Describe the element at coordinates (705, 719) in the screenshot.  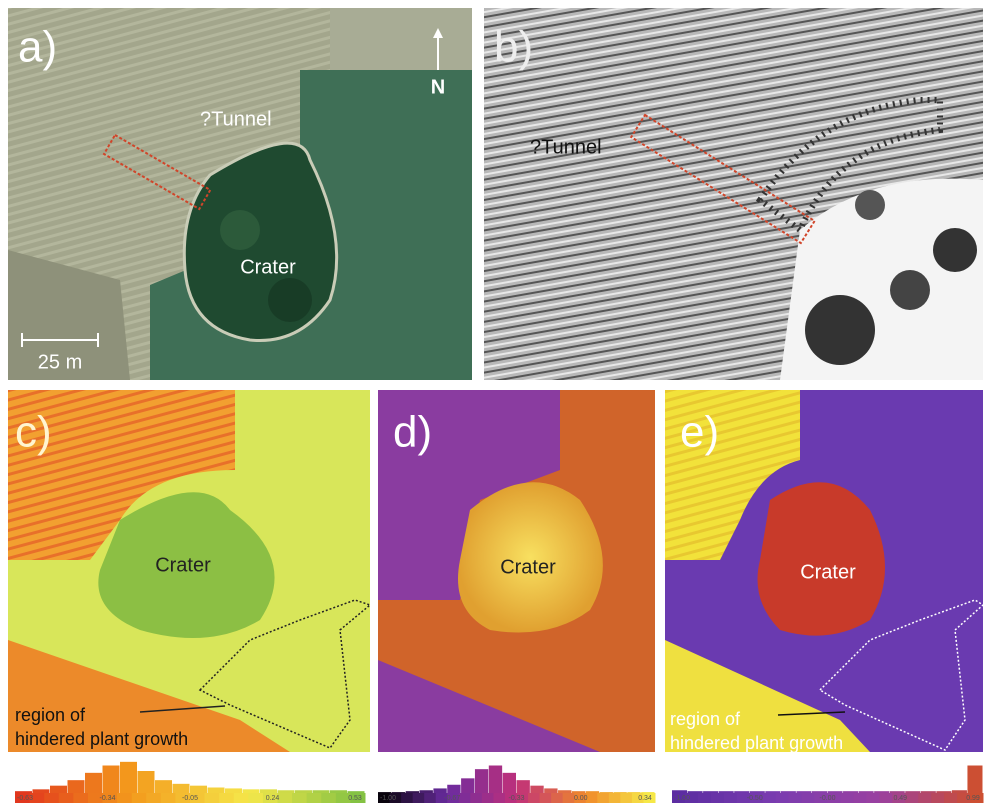
I see `region-label: region of` at that location.